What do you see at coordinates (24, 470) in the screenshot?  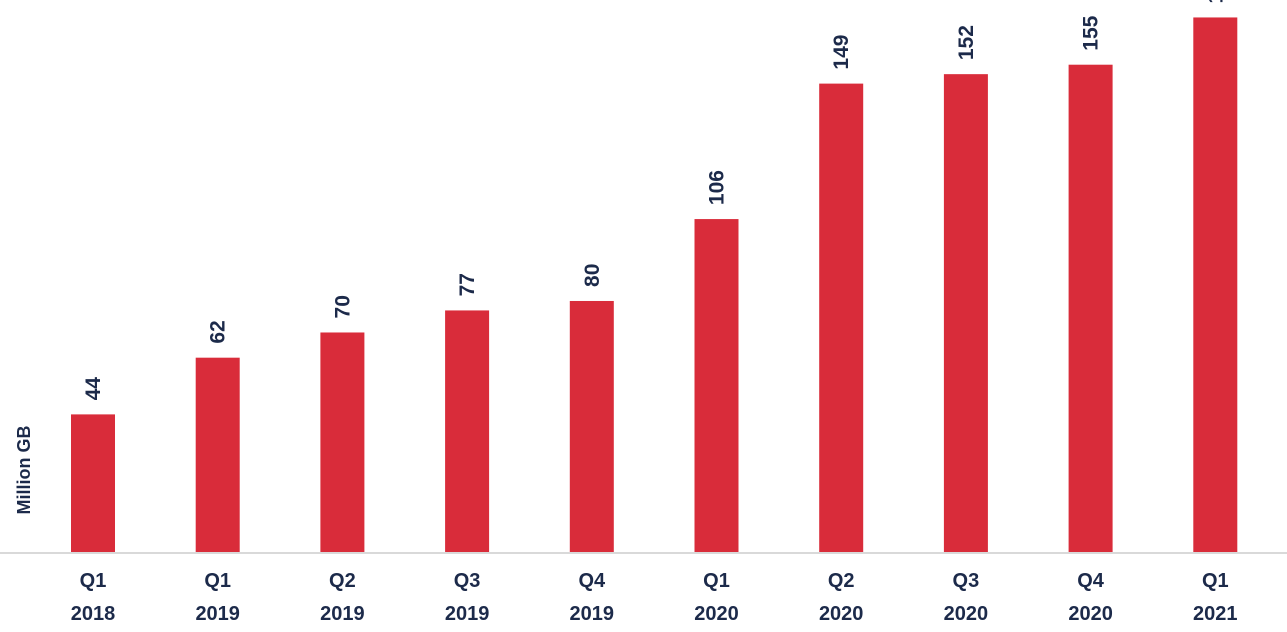 I see `y-axis-label: Million GB` at bounding box center [24, 470].